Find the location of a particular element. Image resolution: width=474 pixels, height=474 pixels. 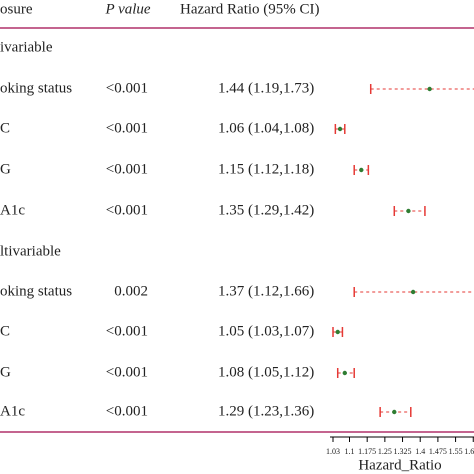

x-tick-label: 1.475 is located at coordinates (438, 451).